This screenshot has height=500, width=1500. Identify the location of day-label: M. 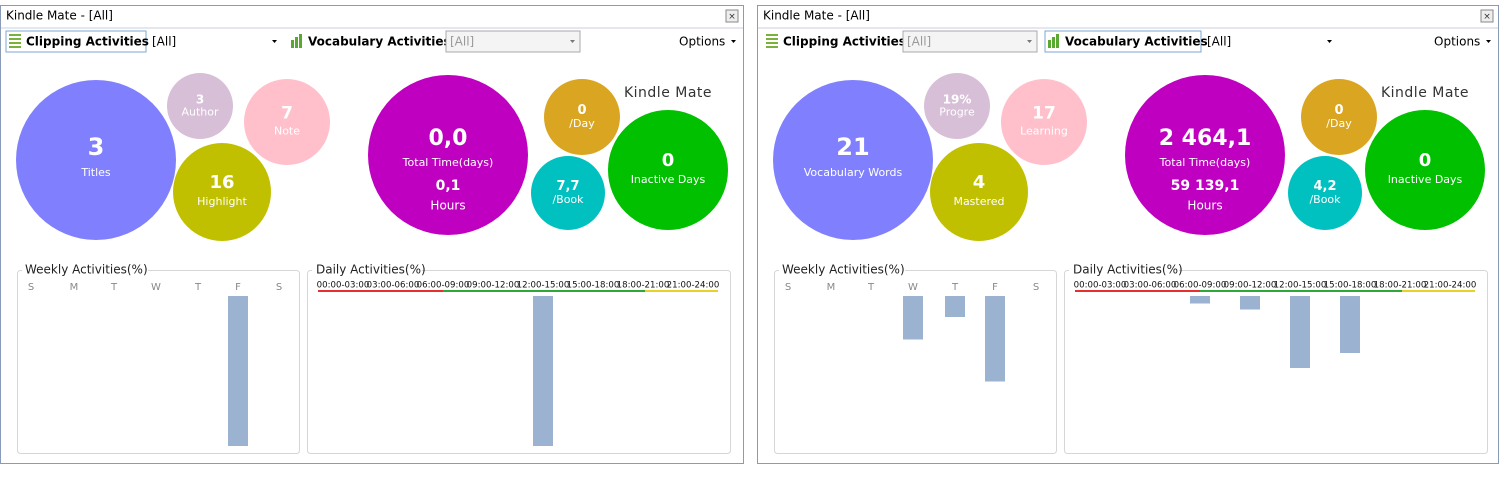
(74, 287).